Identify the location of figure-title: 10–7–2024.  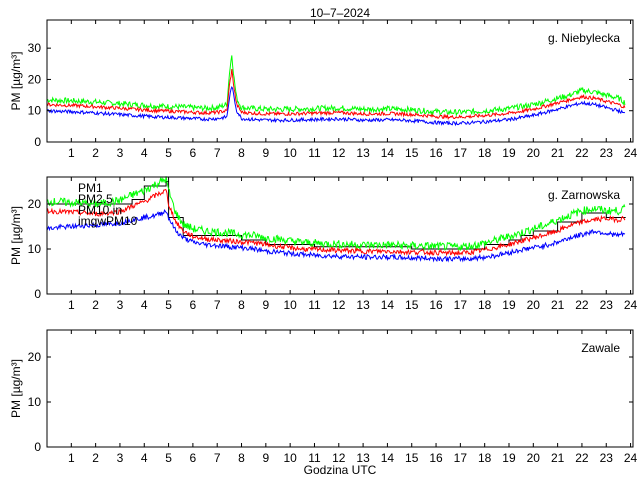
(340, 13).